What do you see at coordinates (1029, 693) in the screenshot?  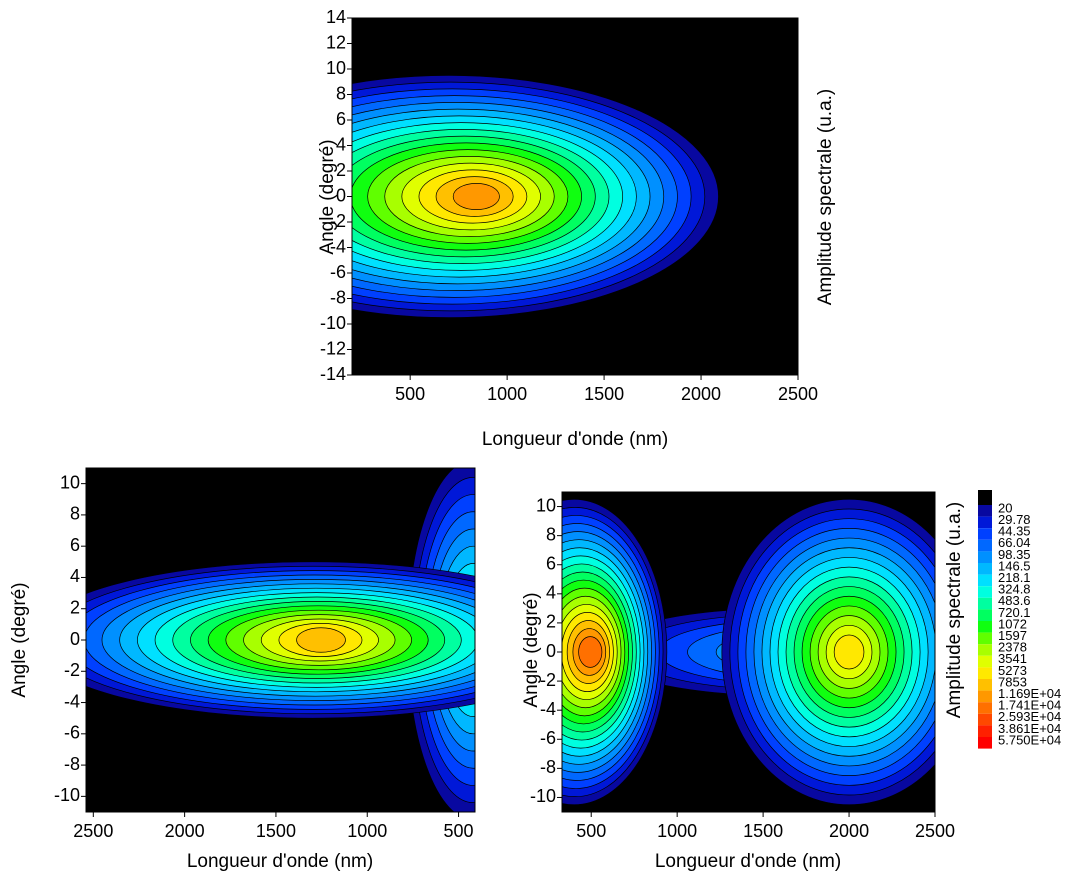 I see `colorbar-label: 1.169E+04` at bounding box center [1029, 693].